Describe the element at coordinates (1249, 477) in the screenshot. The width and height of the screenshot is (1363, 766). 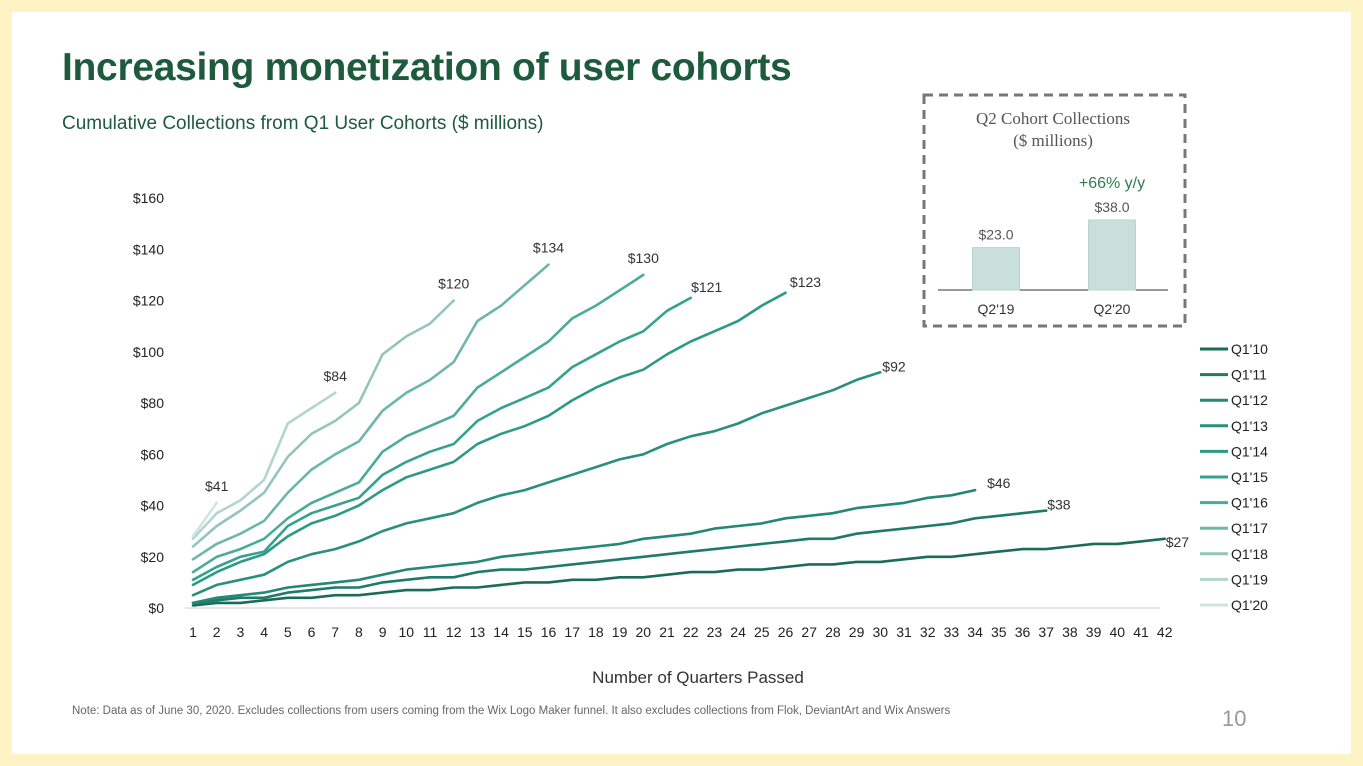
I see `legend-label: Q1'15` at that location.